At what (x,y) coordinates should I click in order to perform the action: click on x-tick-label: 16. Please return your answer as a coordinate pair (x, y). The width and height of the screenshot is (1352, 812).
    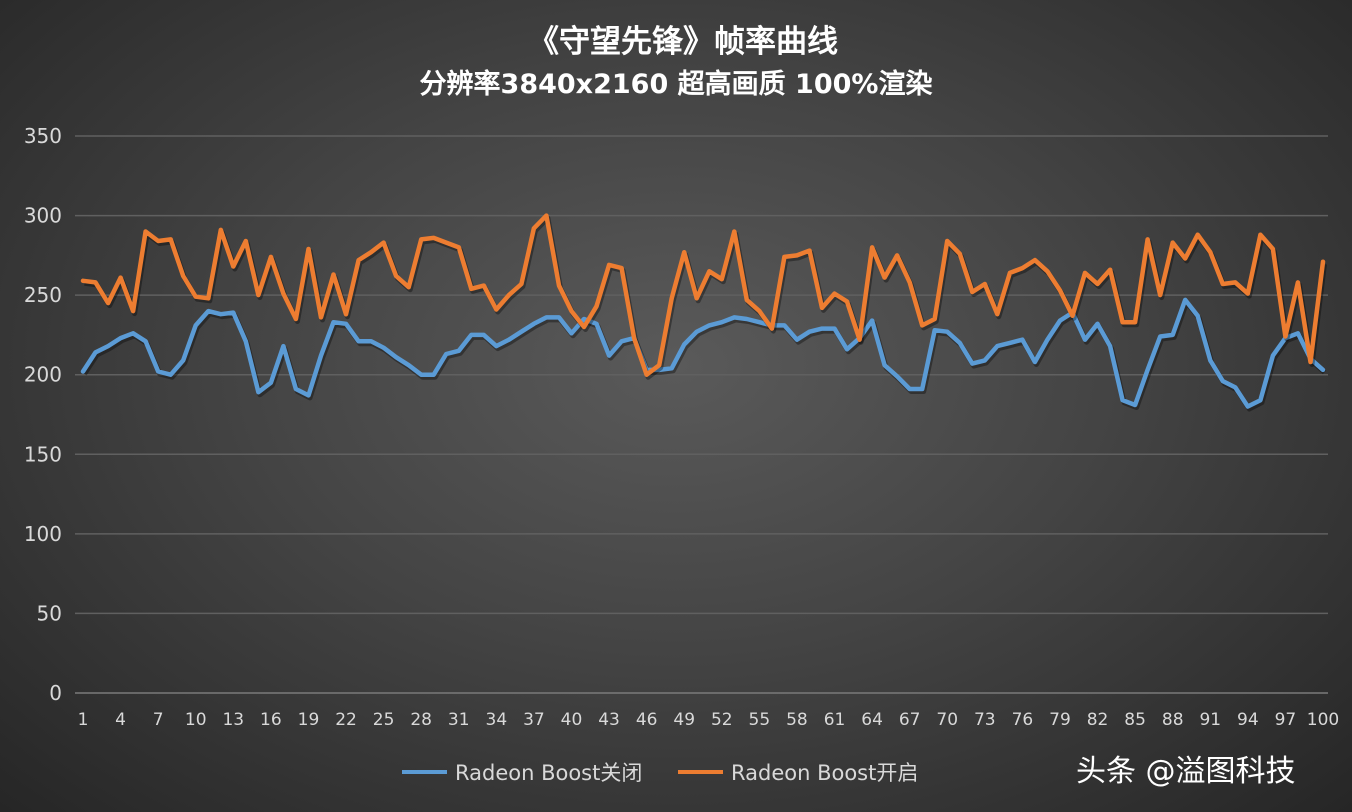
    Looking at the image, I should click on (271, 720).